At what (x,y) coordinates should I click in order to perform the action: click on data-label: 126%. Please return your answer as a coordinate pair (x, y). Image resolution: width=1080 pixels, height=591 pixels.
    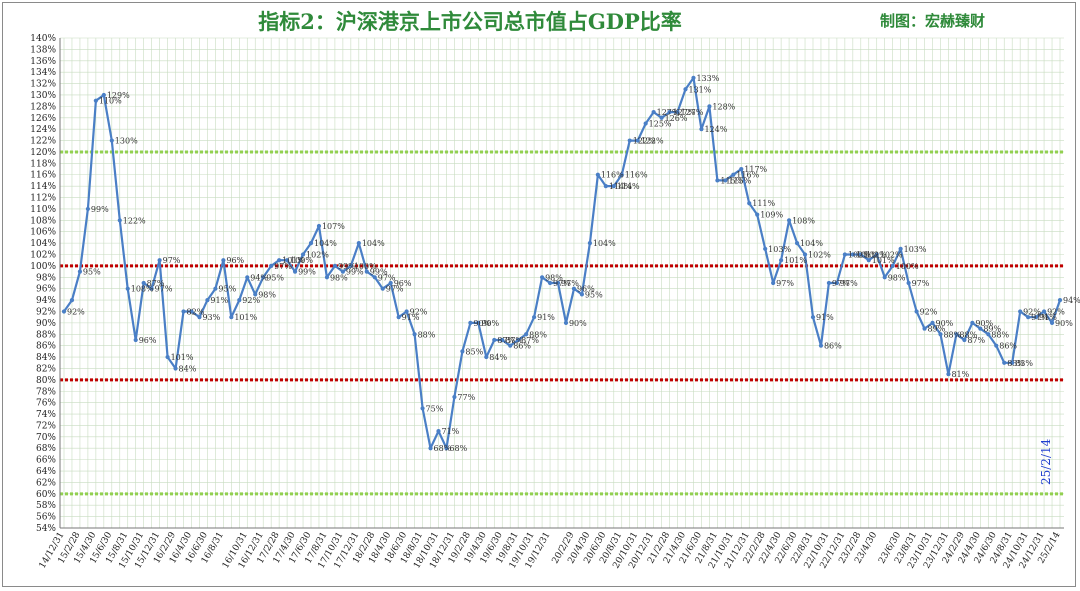
    Looking at the image, I should click on (676, 118).